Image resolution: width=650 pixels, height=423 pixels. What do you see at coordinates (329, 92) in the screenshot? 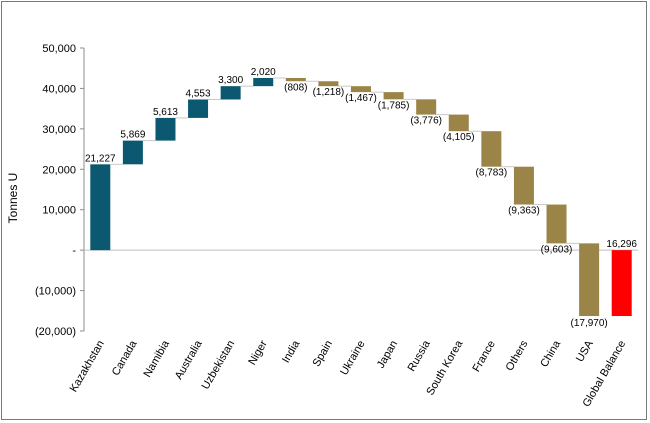
I see `data-label: (1,218)` at bounding box center [329, 92].